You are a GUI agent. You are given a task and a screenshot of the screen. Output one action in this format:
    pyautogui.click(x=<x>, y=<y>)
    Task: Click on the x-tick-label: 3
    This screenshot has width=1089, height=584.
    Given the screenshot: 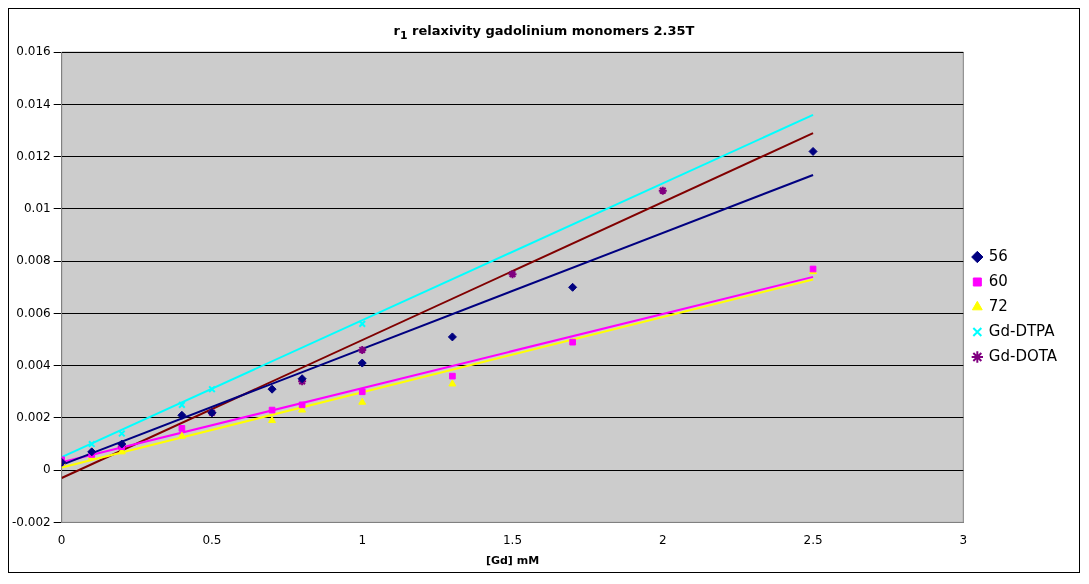 What is the action you would take?
    pyautogui.click(x=963, y=539)
    